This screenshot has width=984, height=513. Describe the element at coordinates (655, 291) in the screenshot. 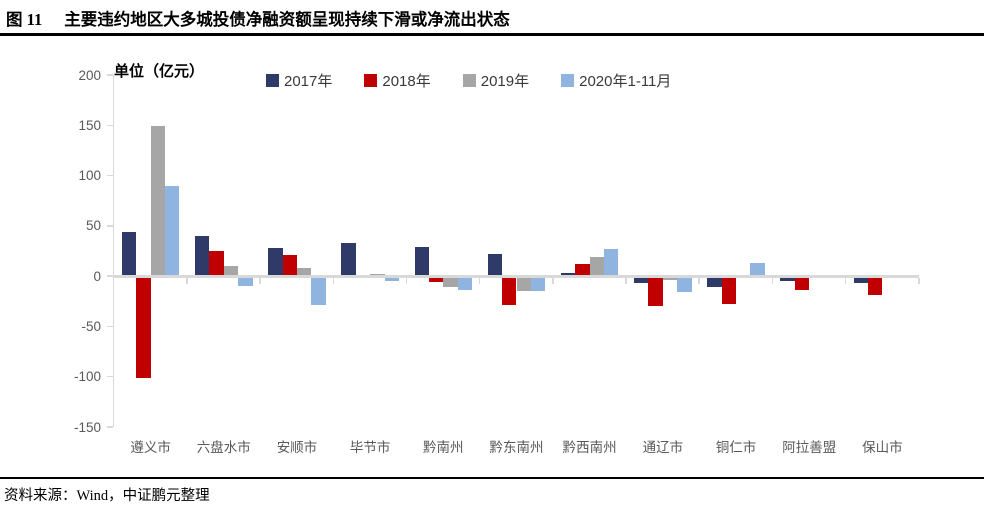

I see `bar-2018年-通辽市` at that location.